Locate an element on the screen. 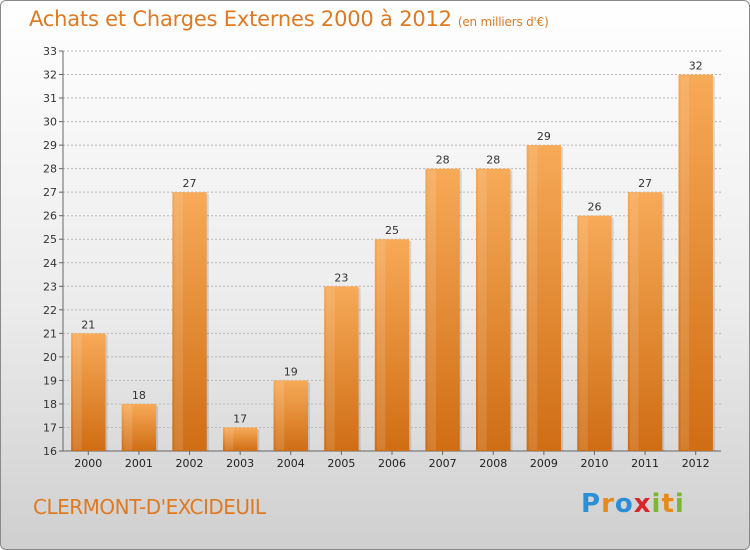 The image size is (750, 550). x-tick-label: 2002 is located at coordinates (190, 463).